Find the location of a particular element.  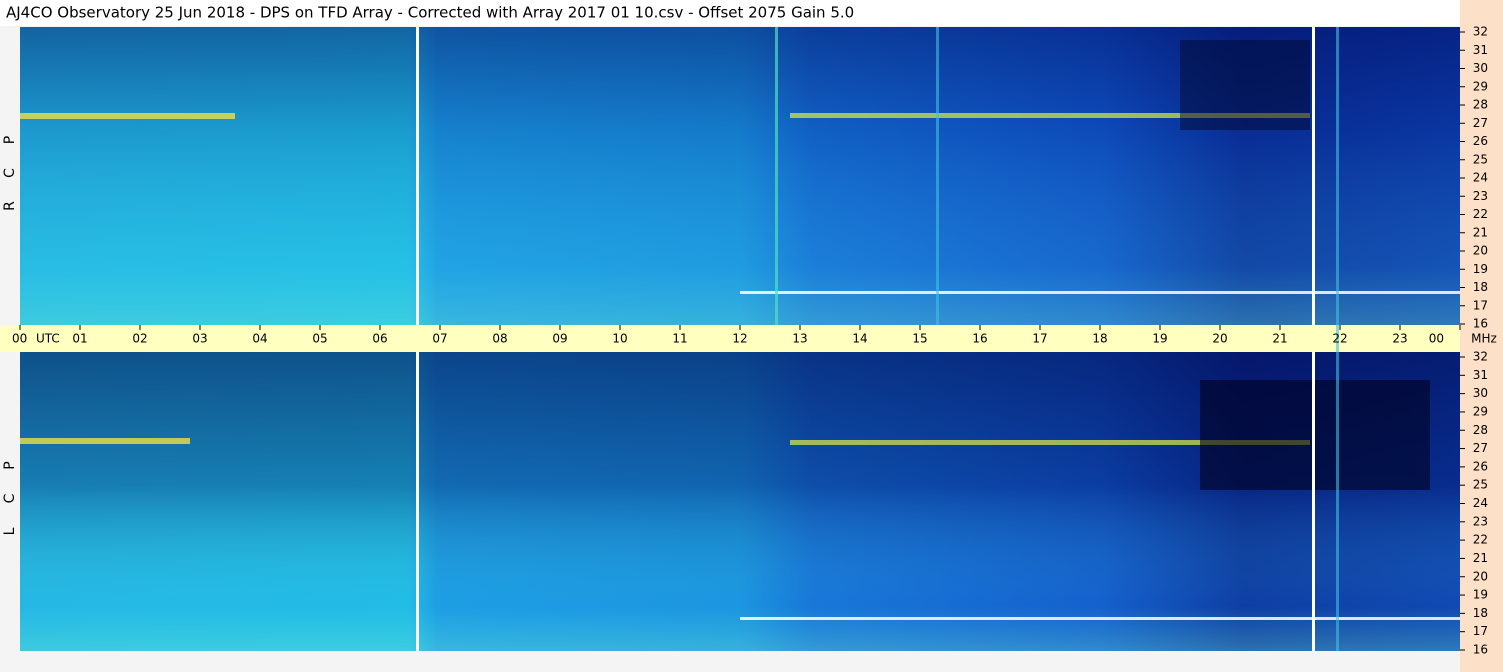

time-tick-label: 21 is located at coordinates (1279, 339).